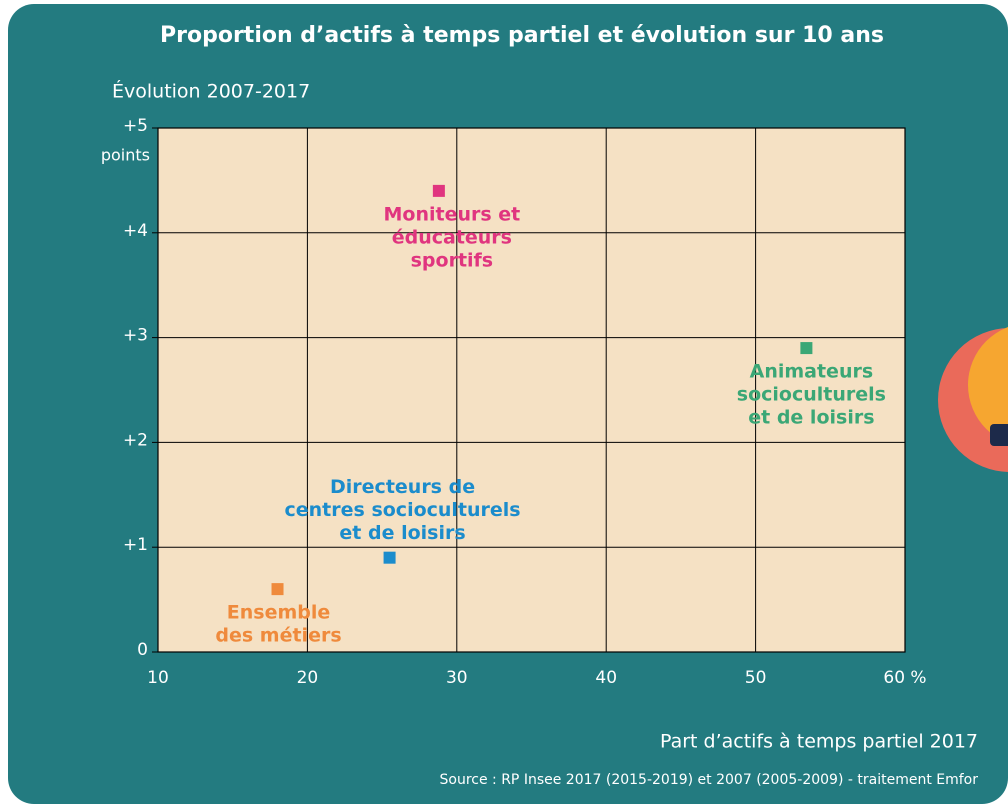 This screenshot has width=1008, height=811. Describe the element at coordinates (158, 678) in the screenshot. I see `x-tick-label: 10` at that location.